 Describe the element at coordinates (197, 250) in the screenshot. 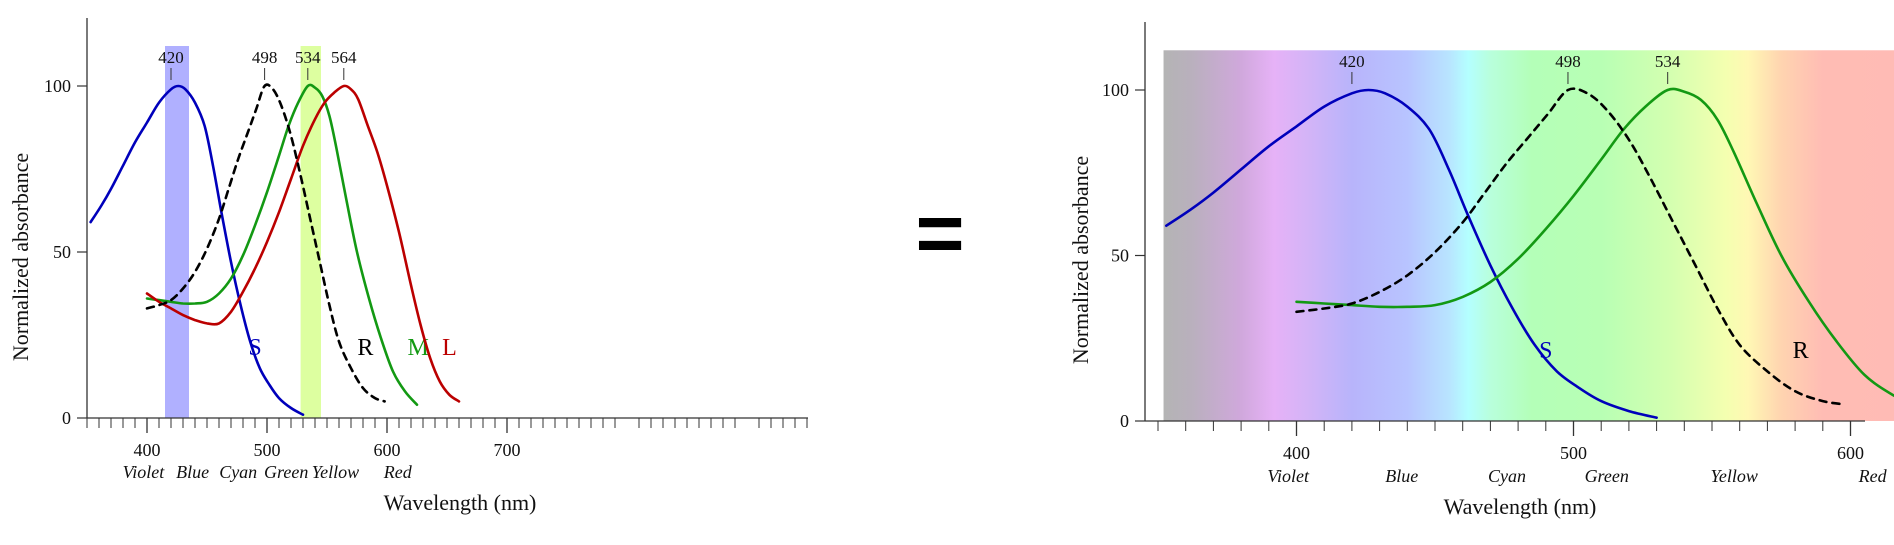

I see `curve-s` at that location.